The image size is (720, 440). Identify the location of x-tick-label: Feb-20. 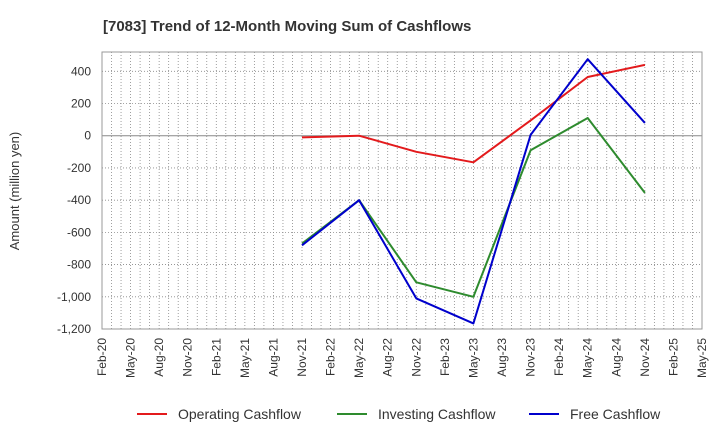
(102, 357).